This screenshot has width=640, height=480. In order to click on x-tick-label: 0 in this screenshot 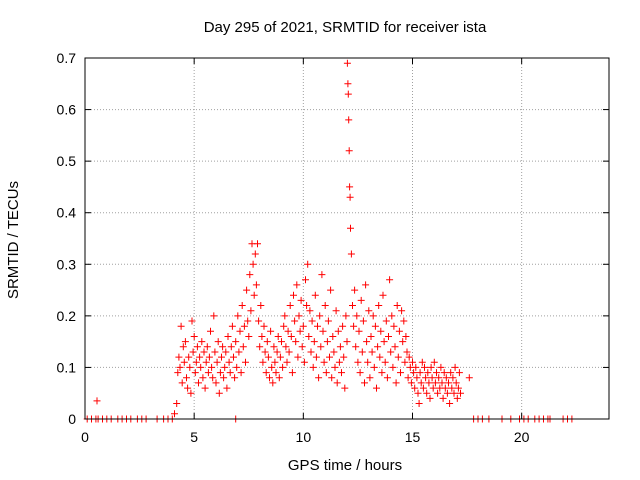, I will do `click(85, 437)`.